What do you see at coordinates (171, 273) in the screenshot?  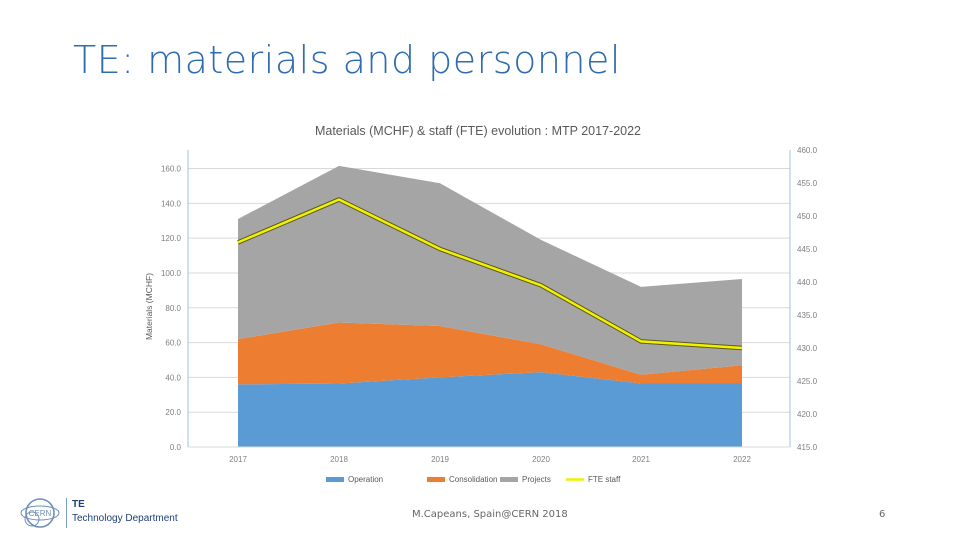 I see `y-tick-label: 100.0` at bounding box center [171, 273].